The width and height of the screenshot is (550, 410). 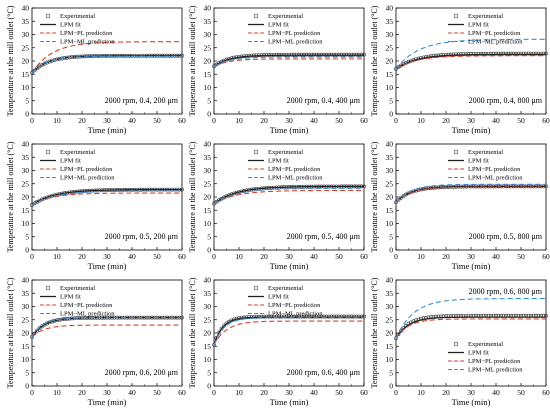 I want to click on condition-label: 2000 rpm, 0.4, 800 μm, so click(x=506, y=100).